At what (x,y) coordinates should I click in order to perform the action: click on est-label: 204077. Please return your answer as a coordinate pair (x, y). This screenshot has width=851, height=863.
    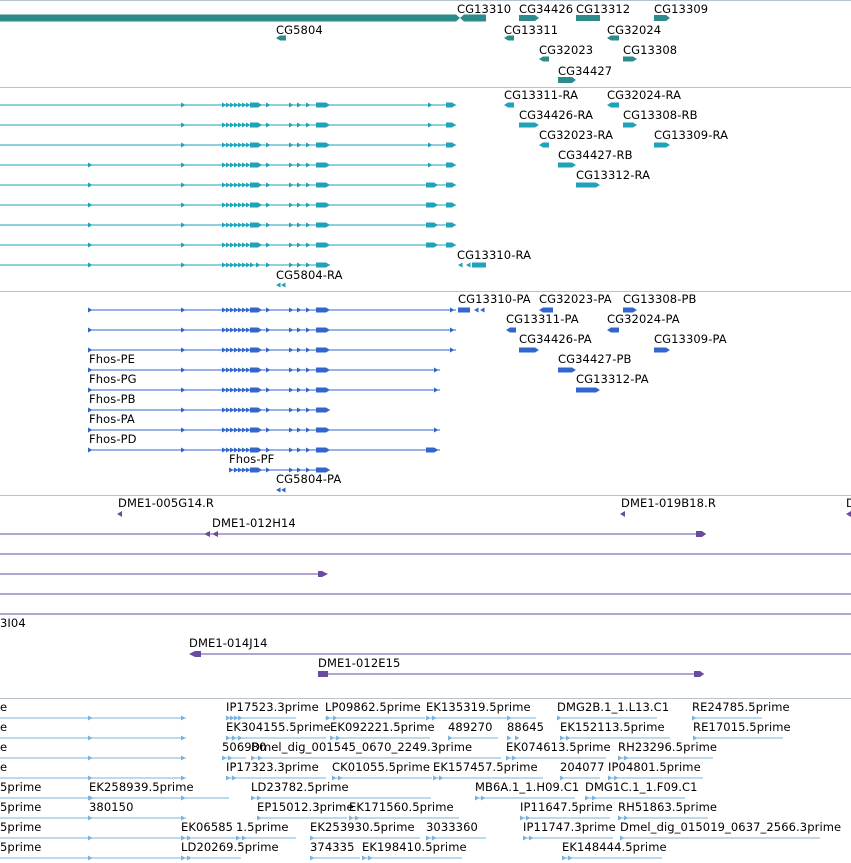
    Looking at the image, I should click on (582, 767).